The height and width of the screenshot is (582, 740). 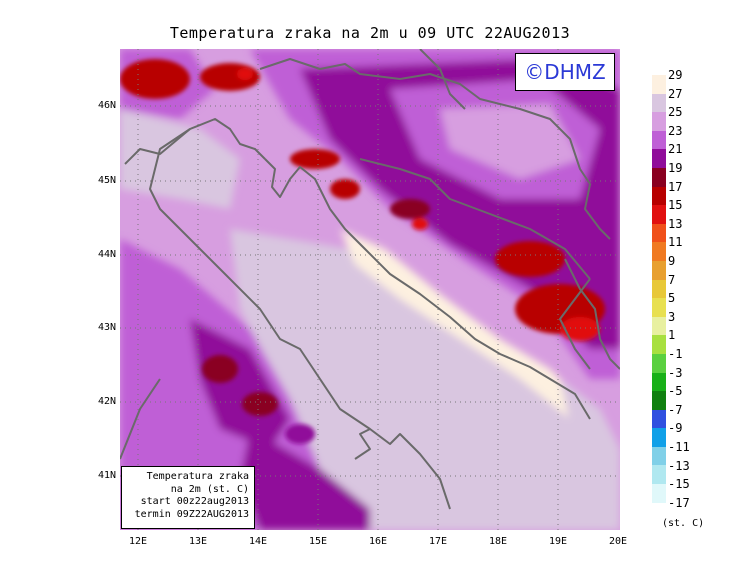 What do you see at coordinates (675, 409) in the screenshot?
I see `colorbar-label: -7` at bounding box center [675, 409].